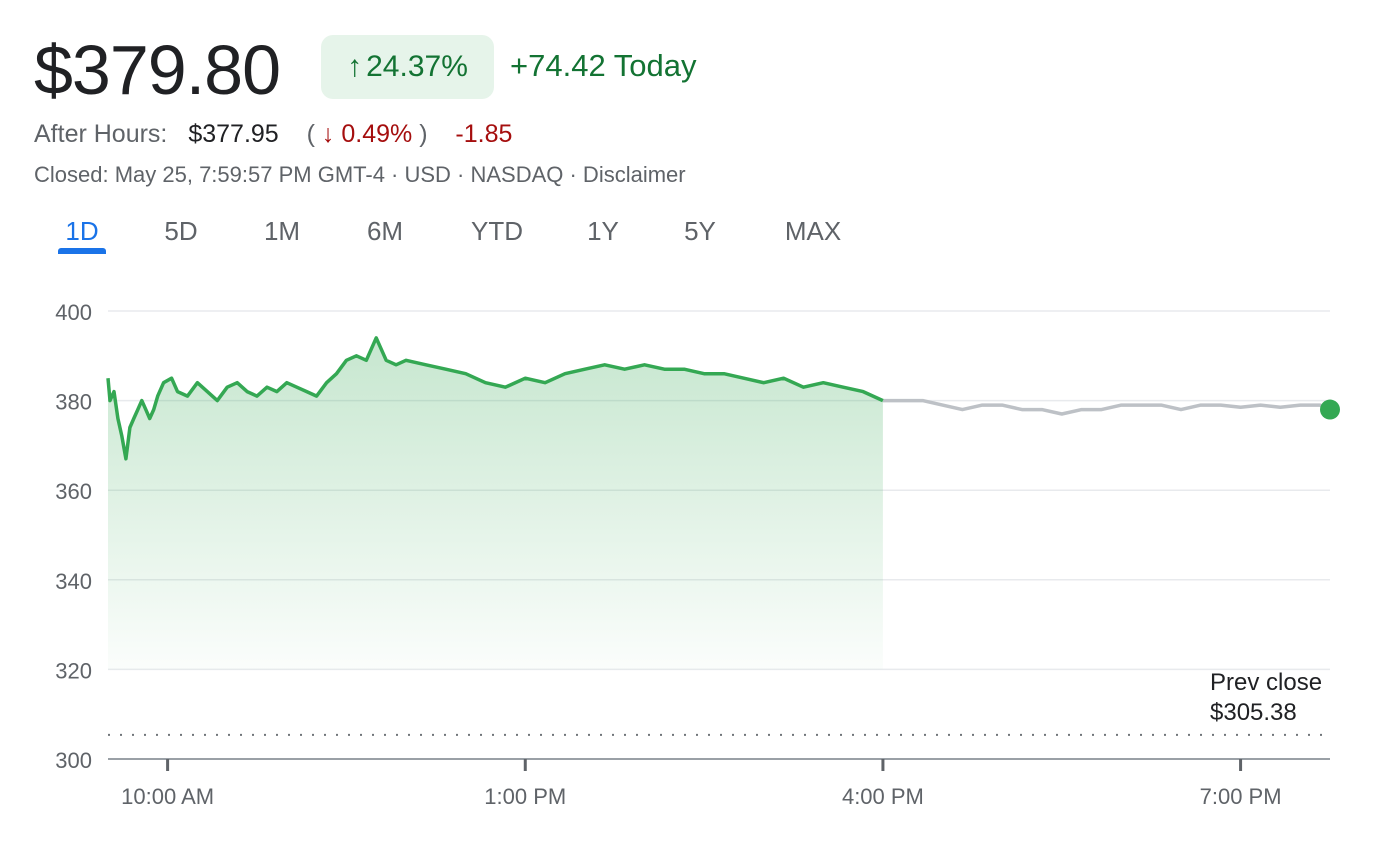 The width and height of the screenshot is (1394, 844). Describe the element at coordinates (167, 796) in the screenshot. I see `x-tick-label: 10:00 AM` at that location.